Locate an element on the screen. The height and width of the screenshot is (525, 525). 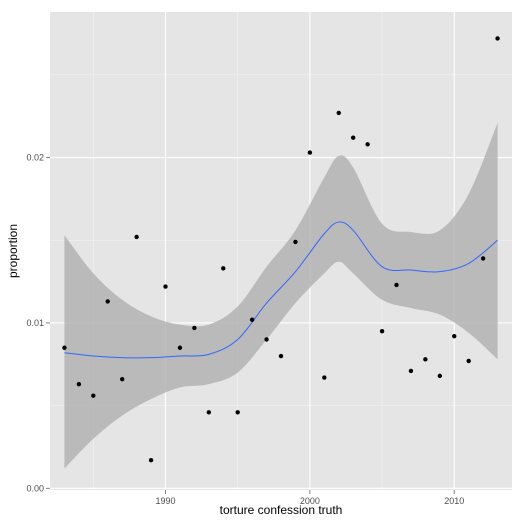
y-axis: 0.00 0.01 0.02 is located at coordinates (38, 323).